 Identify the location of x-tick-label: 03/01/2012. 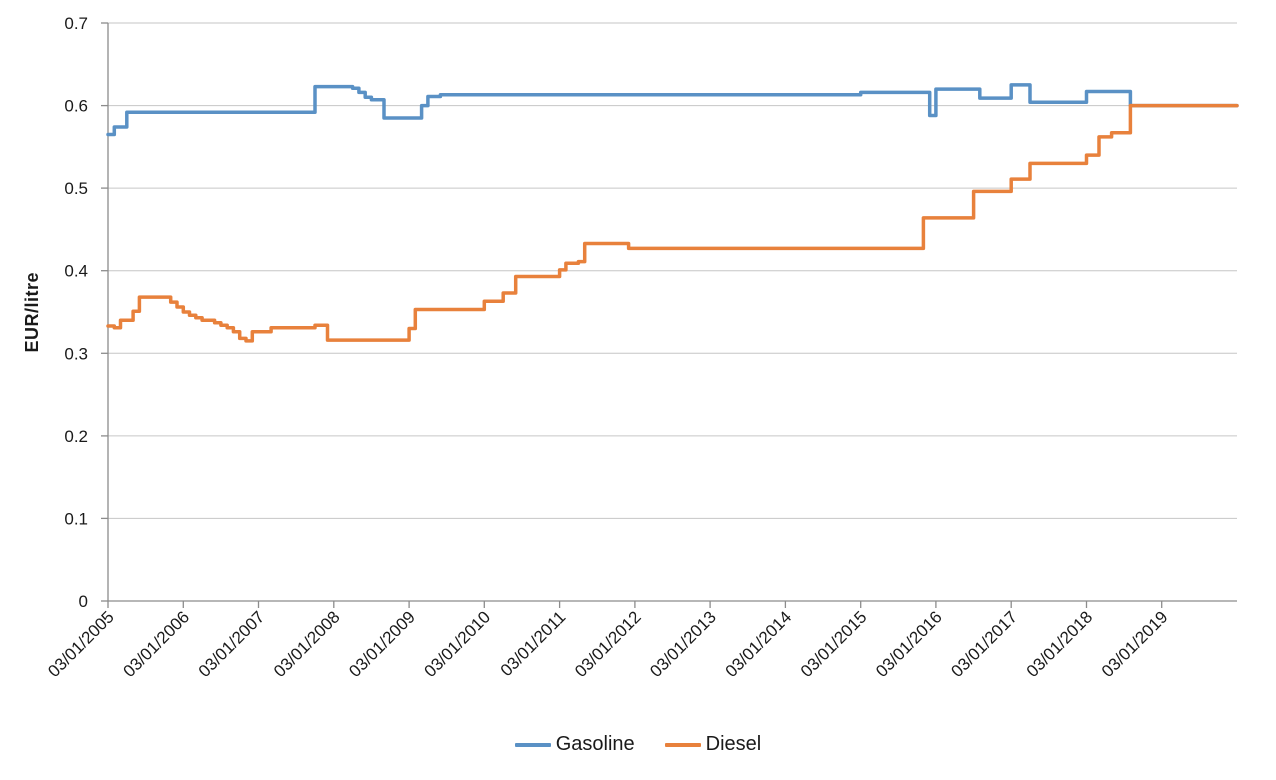
(608, 644).